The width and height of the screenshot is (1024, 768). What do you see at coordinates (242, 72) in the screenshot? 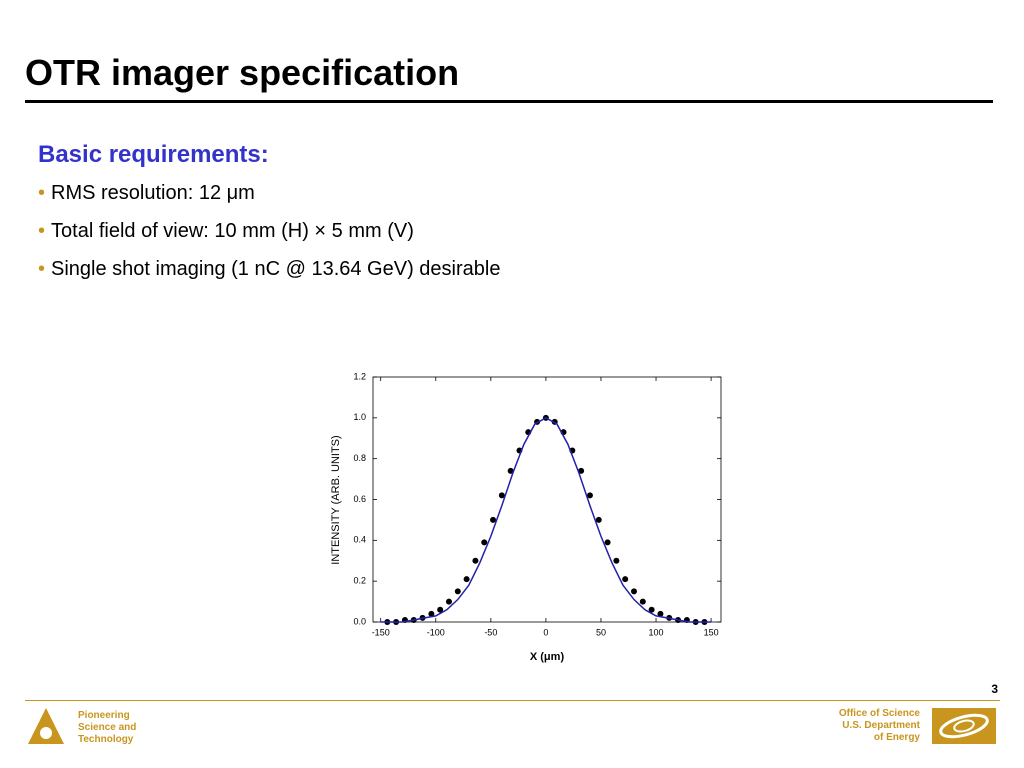
I see `slide-title: OTR imager specification` at bounding box center [242, 72].